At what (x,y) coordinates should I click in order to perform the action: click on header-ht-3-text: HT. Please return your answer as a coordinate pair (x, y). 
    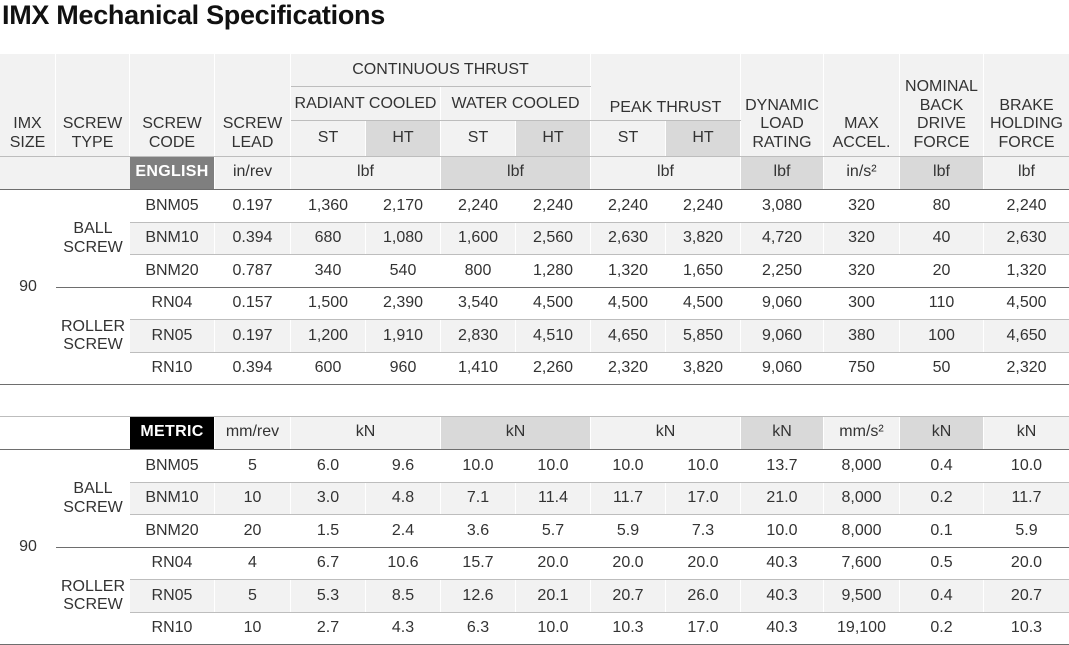
    Looking at the image, I should click on (553, 138).